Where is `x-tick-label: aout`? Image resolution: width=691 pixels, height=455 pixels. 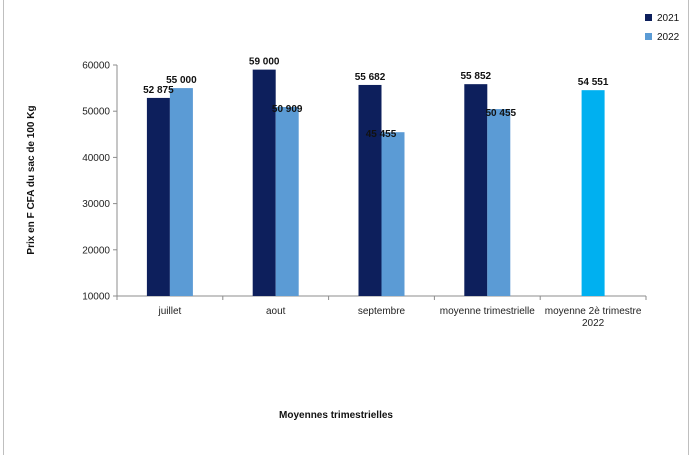
x-tick-label: aout is located at coordinates (276, 311).